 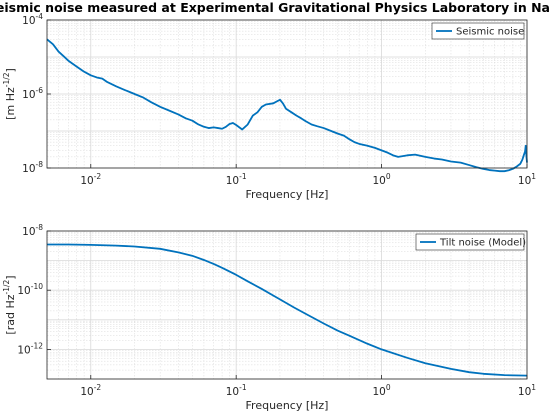 I want to click on legend: Seismic noise, so click(x=478, y=31).